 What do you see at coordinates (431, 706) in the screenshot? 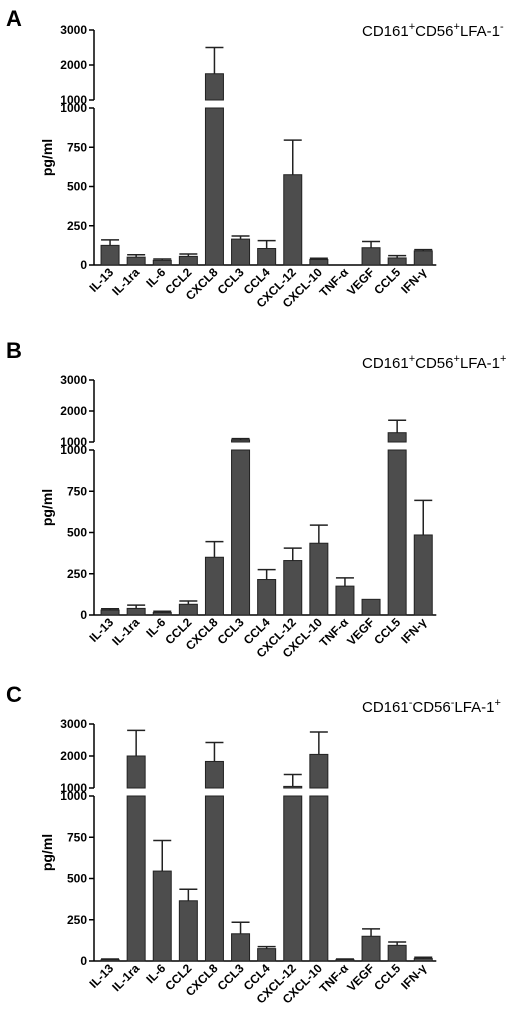
I see `panel-title: CD161-CD56-LFA-1+` at bounding box center [431, 706].